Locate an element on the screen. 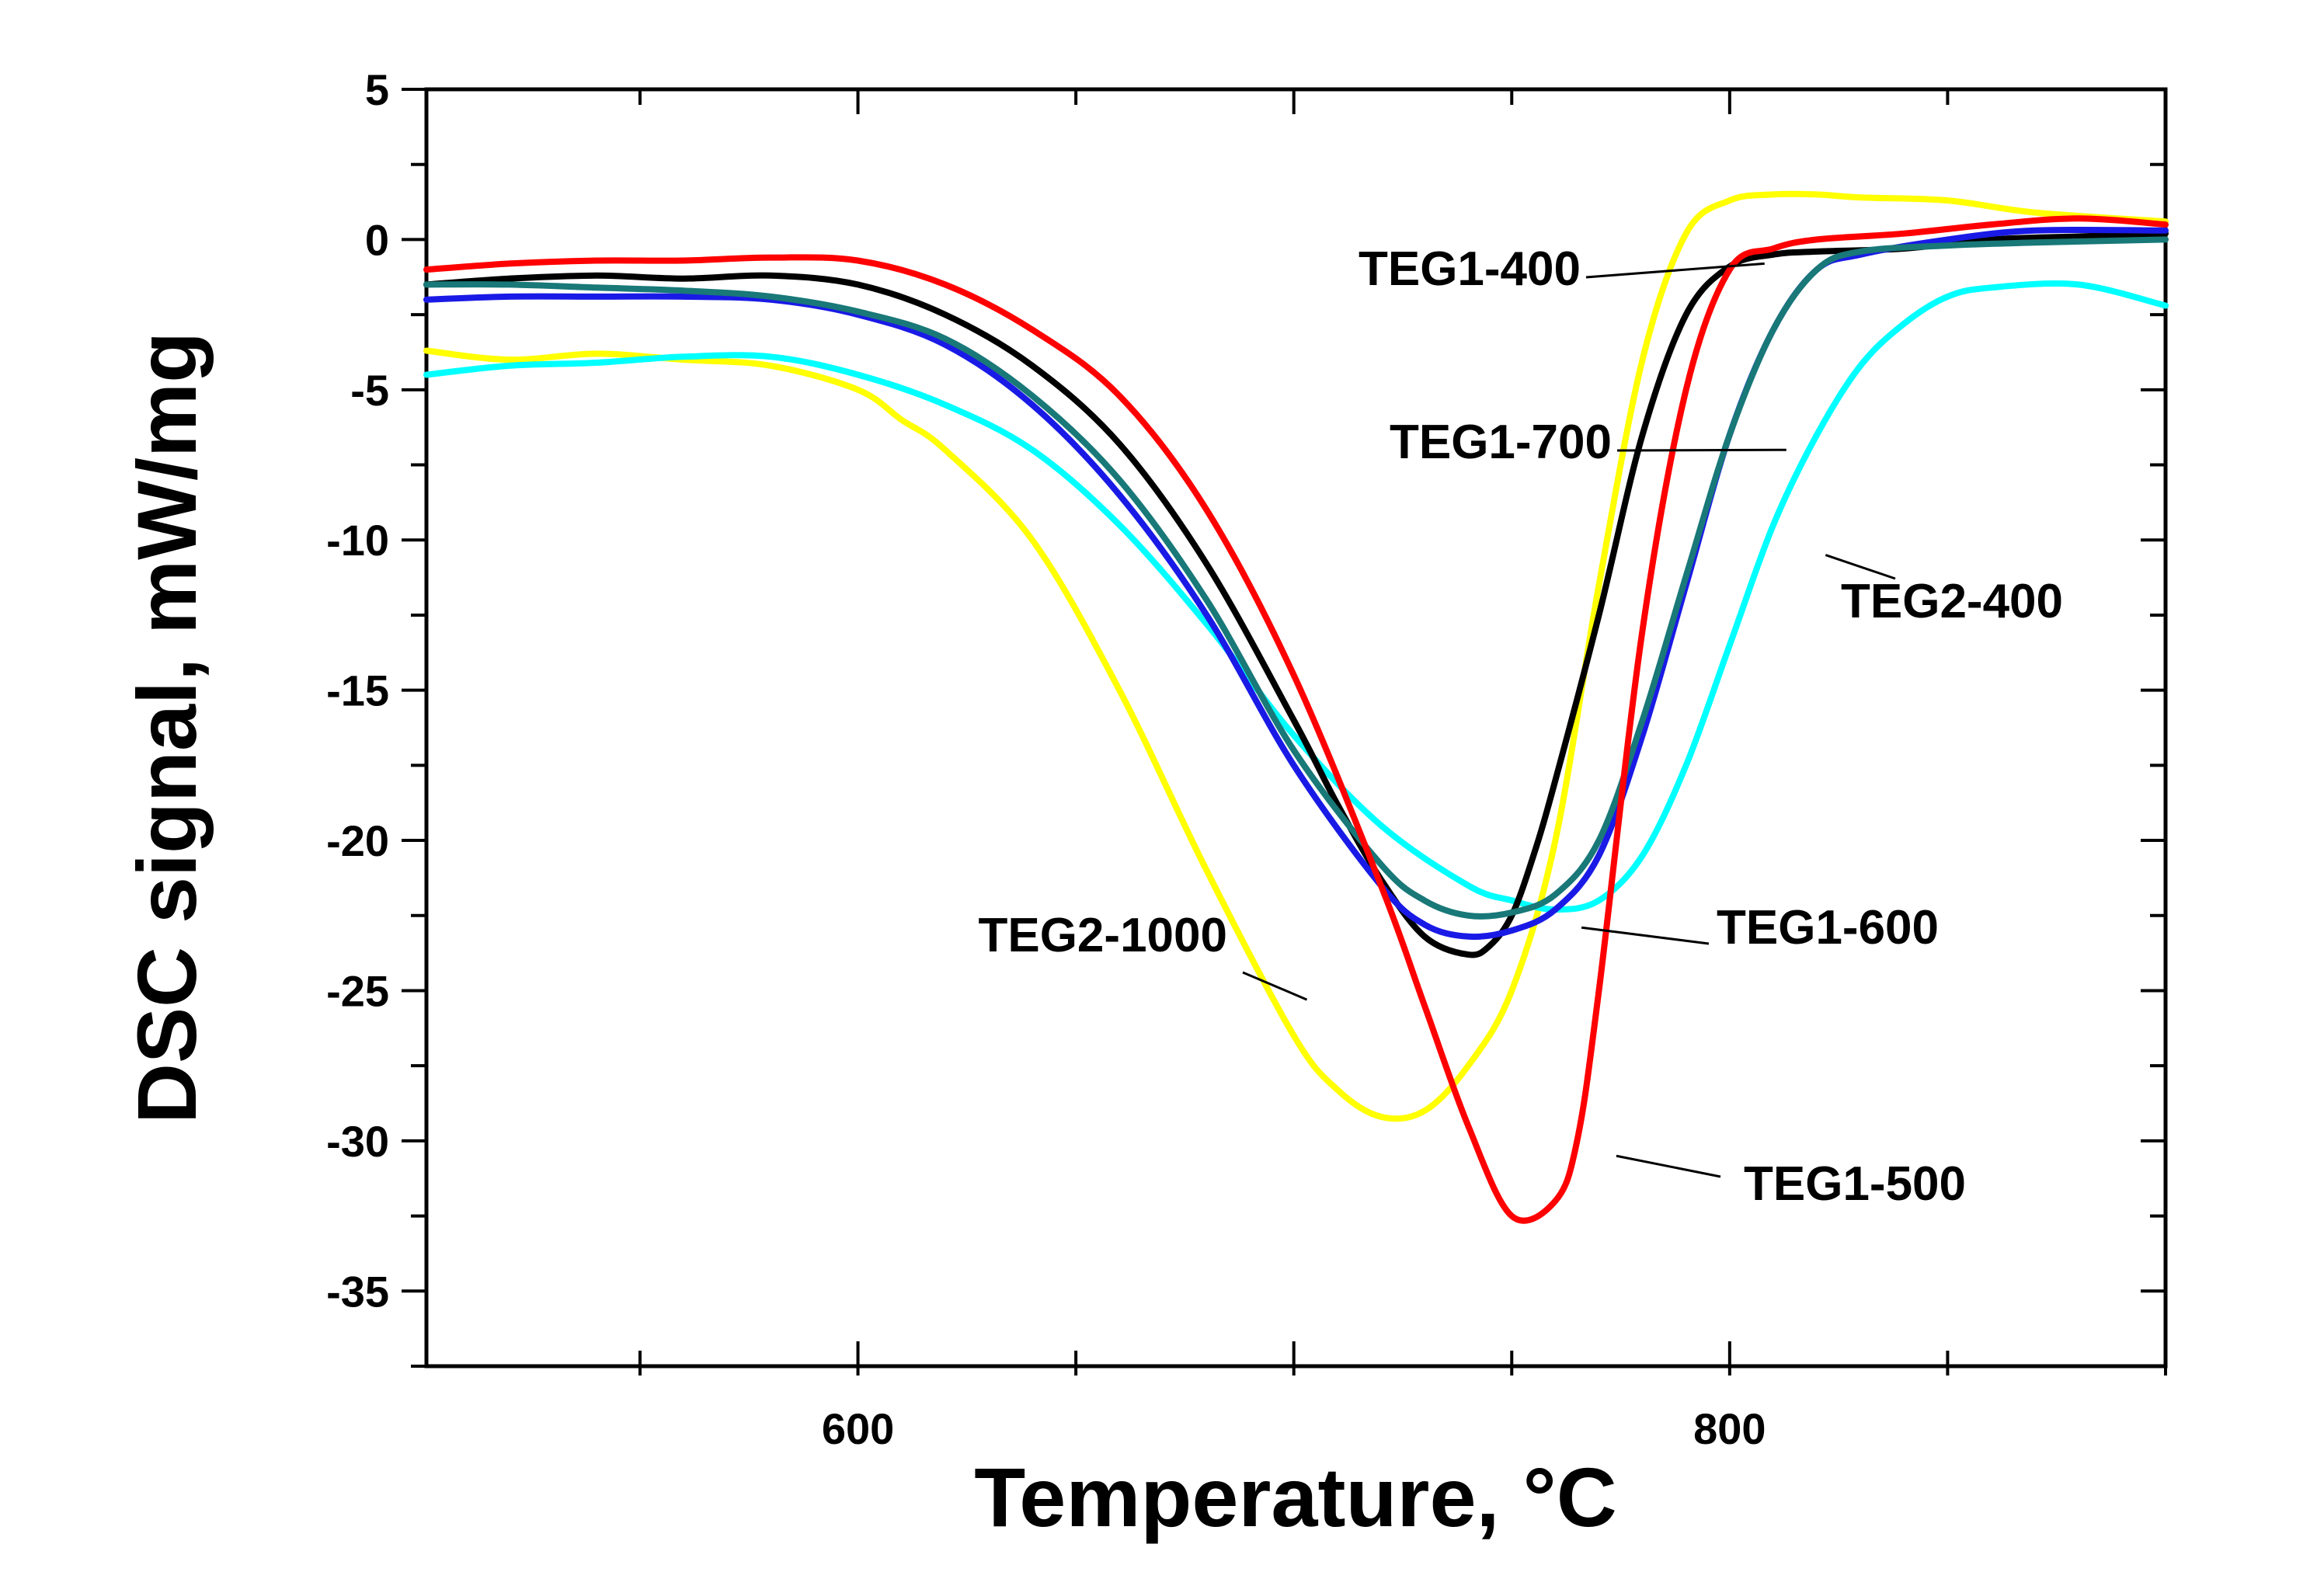  y-tick-label: 0 is located at coordinates (377, 240).